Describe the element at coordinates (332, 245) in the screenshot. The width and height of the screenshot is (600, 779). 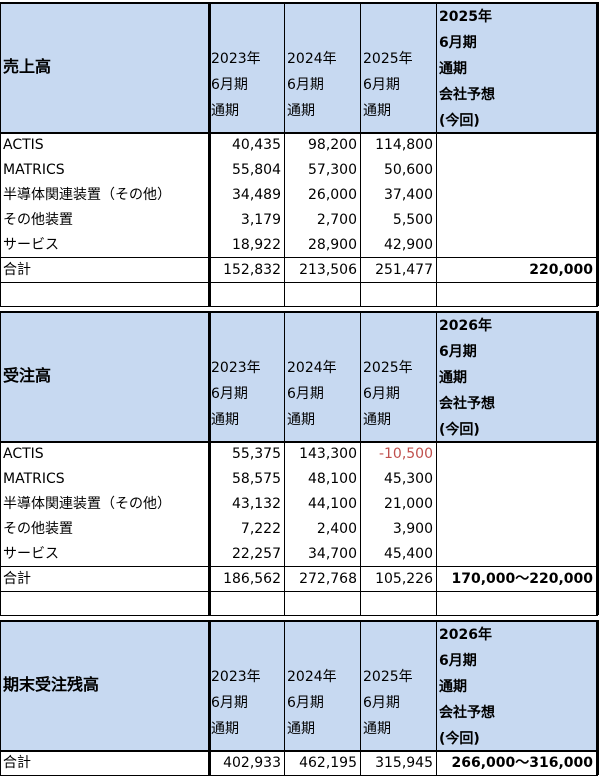
I see `data-cell: 28,900` at that location.